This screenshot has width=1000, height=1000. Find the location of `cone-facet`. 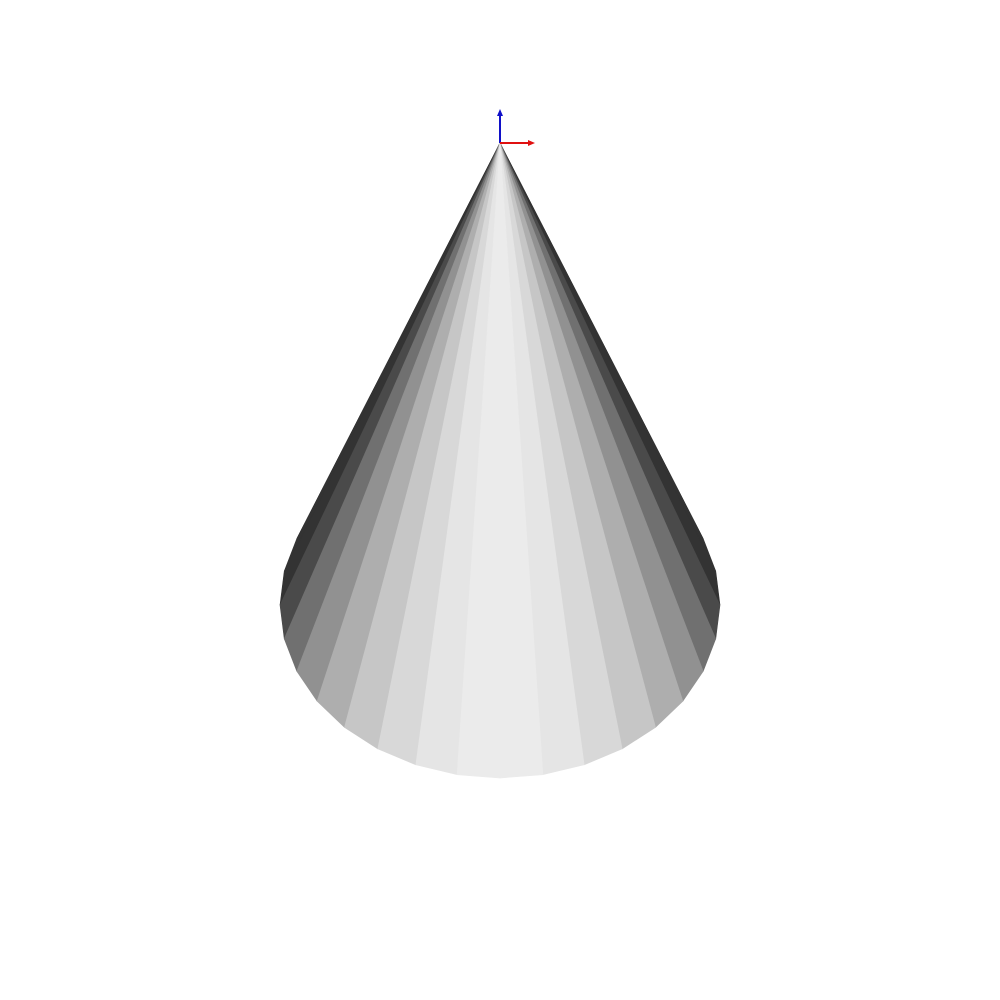

cone-facet is located at coordinates (478, 460).